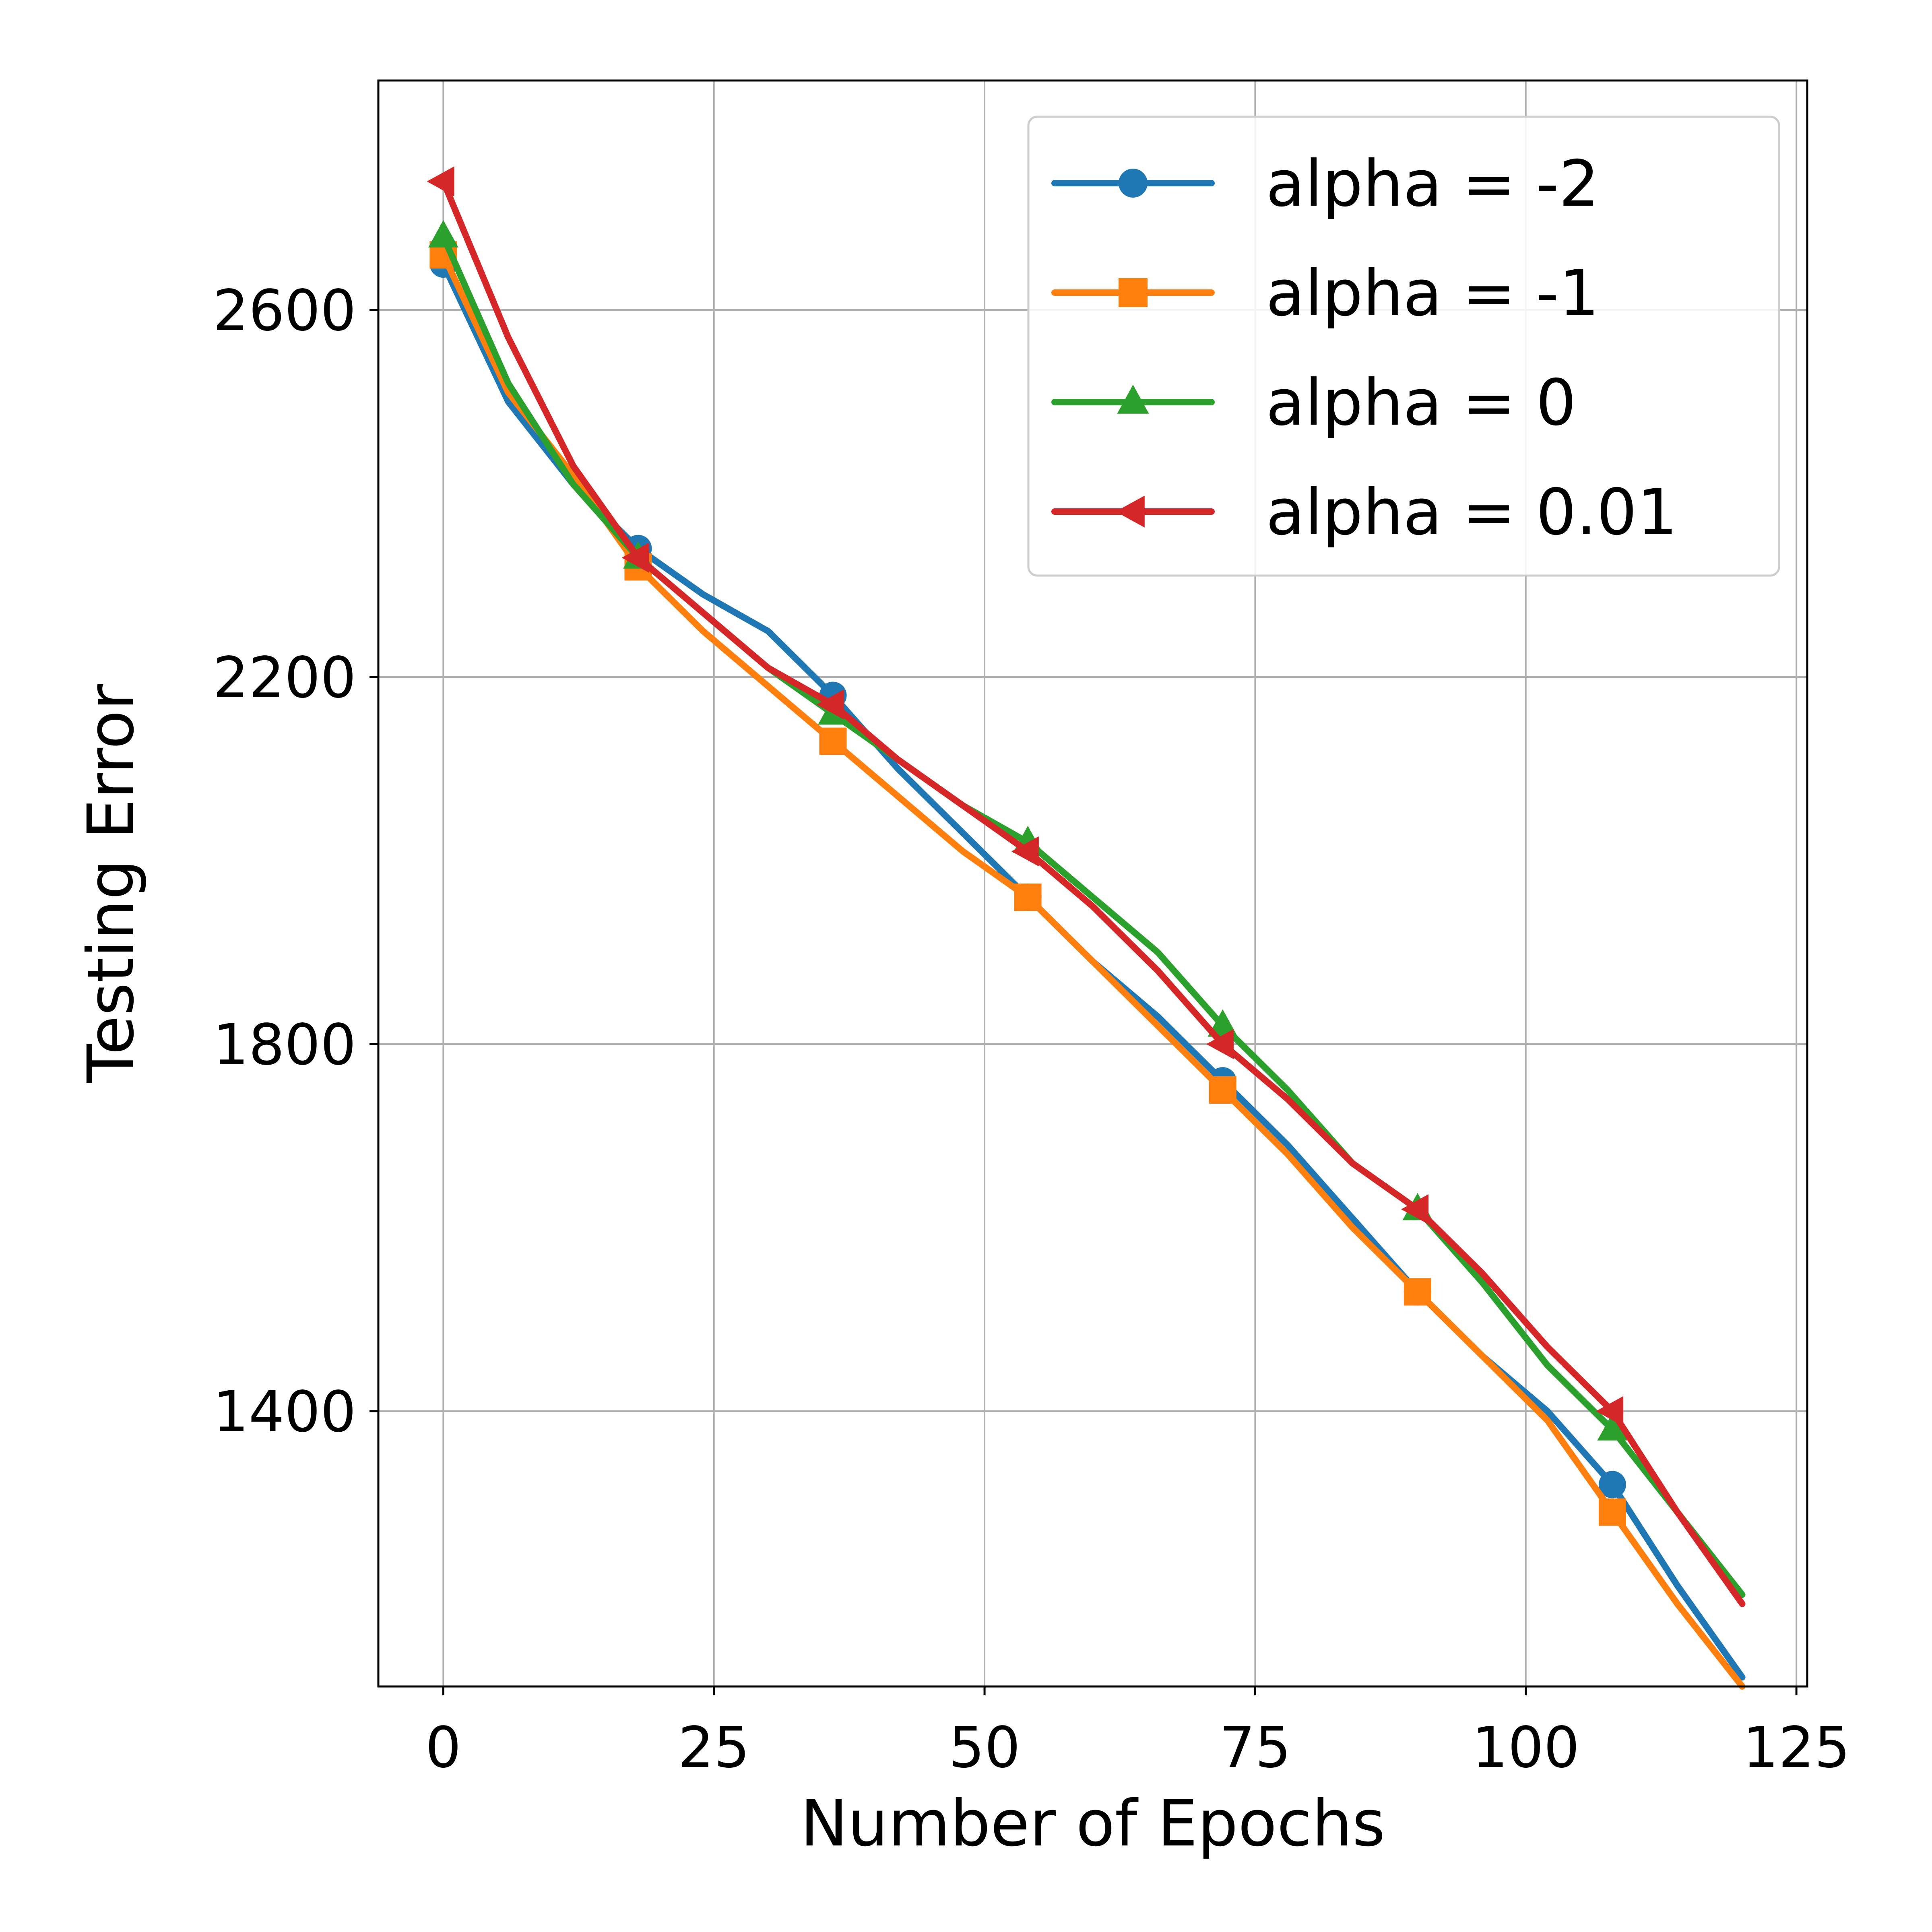  I want to click on legend-label: alpha = 0.01, so click(1472, 512).